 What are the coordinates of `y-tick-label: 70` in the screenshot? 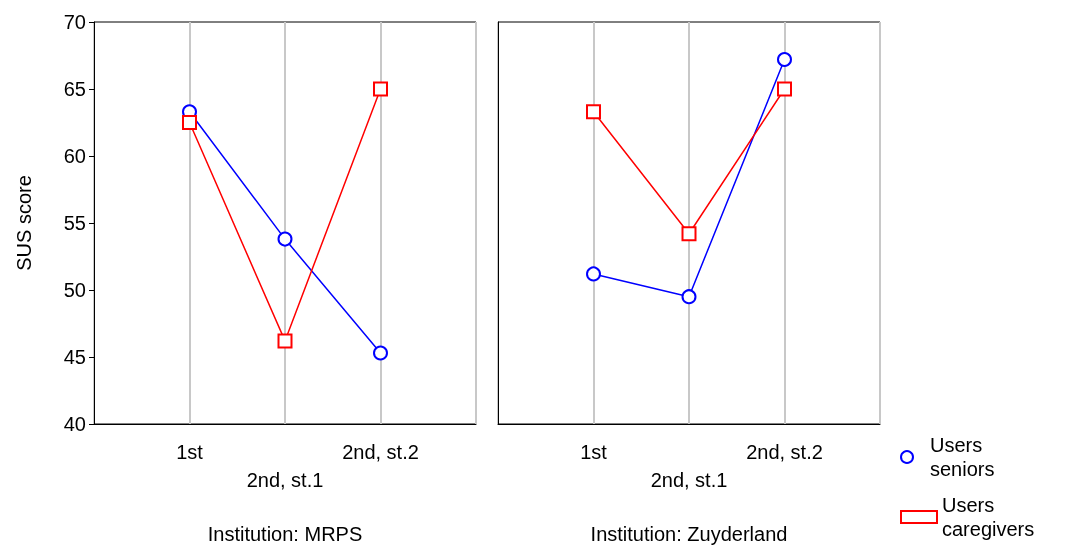 It's located at (74, 22).